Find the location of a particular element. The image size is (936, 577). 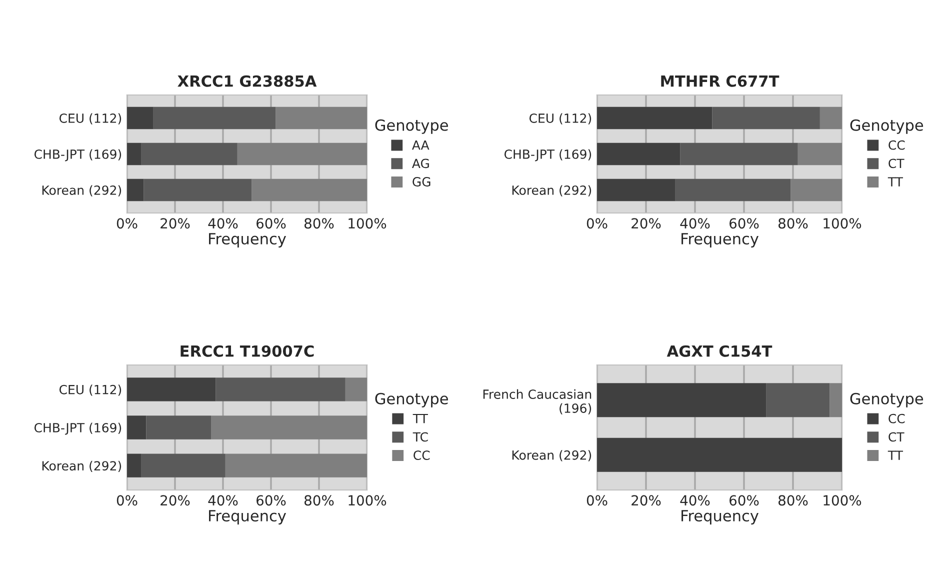

y-tick-label: French Caucasian (196) is located at coordinates (537, 401).